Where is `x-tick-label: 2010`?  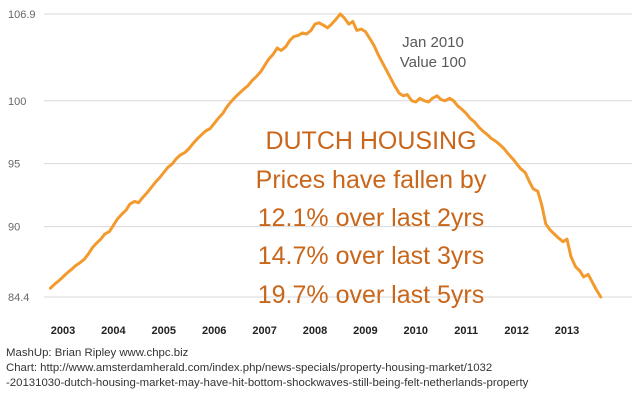 x-tick-label: 2010 is located at coordinates (416, 331).